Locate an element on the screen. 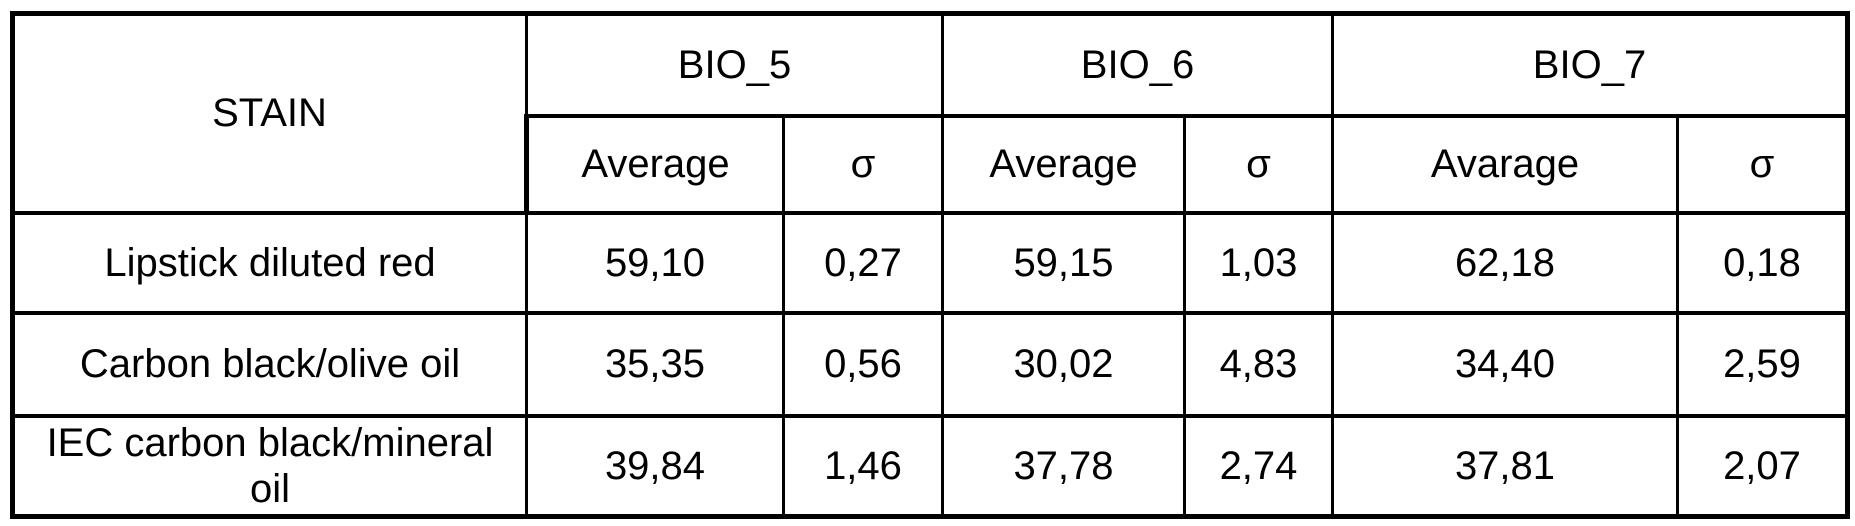  group-header-bio-6: BIO_6 is located at coordinates (1137, 64).